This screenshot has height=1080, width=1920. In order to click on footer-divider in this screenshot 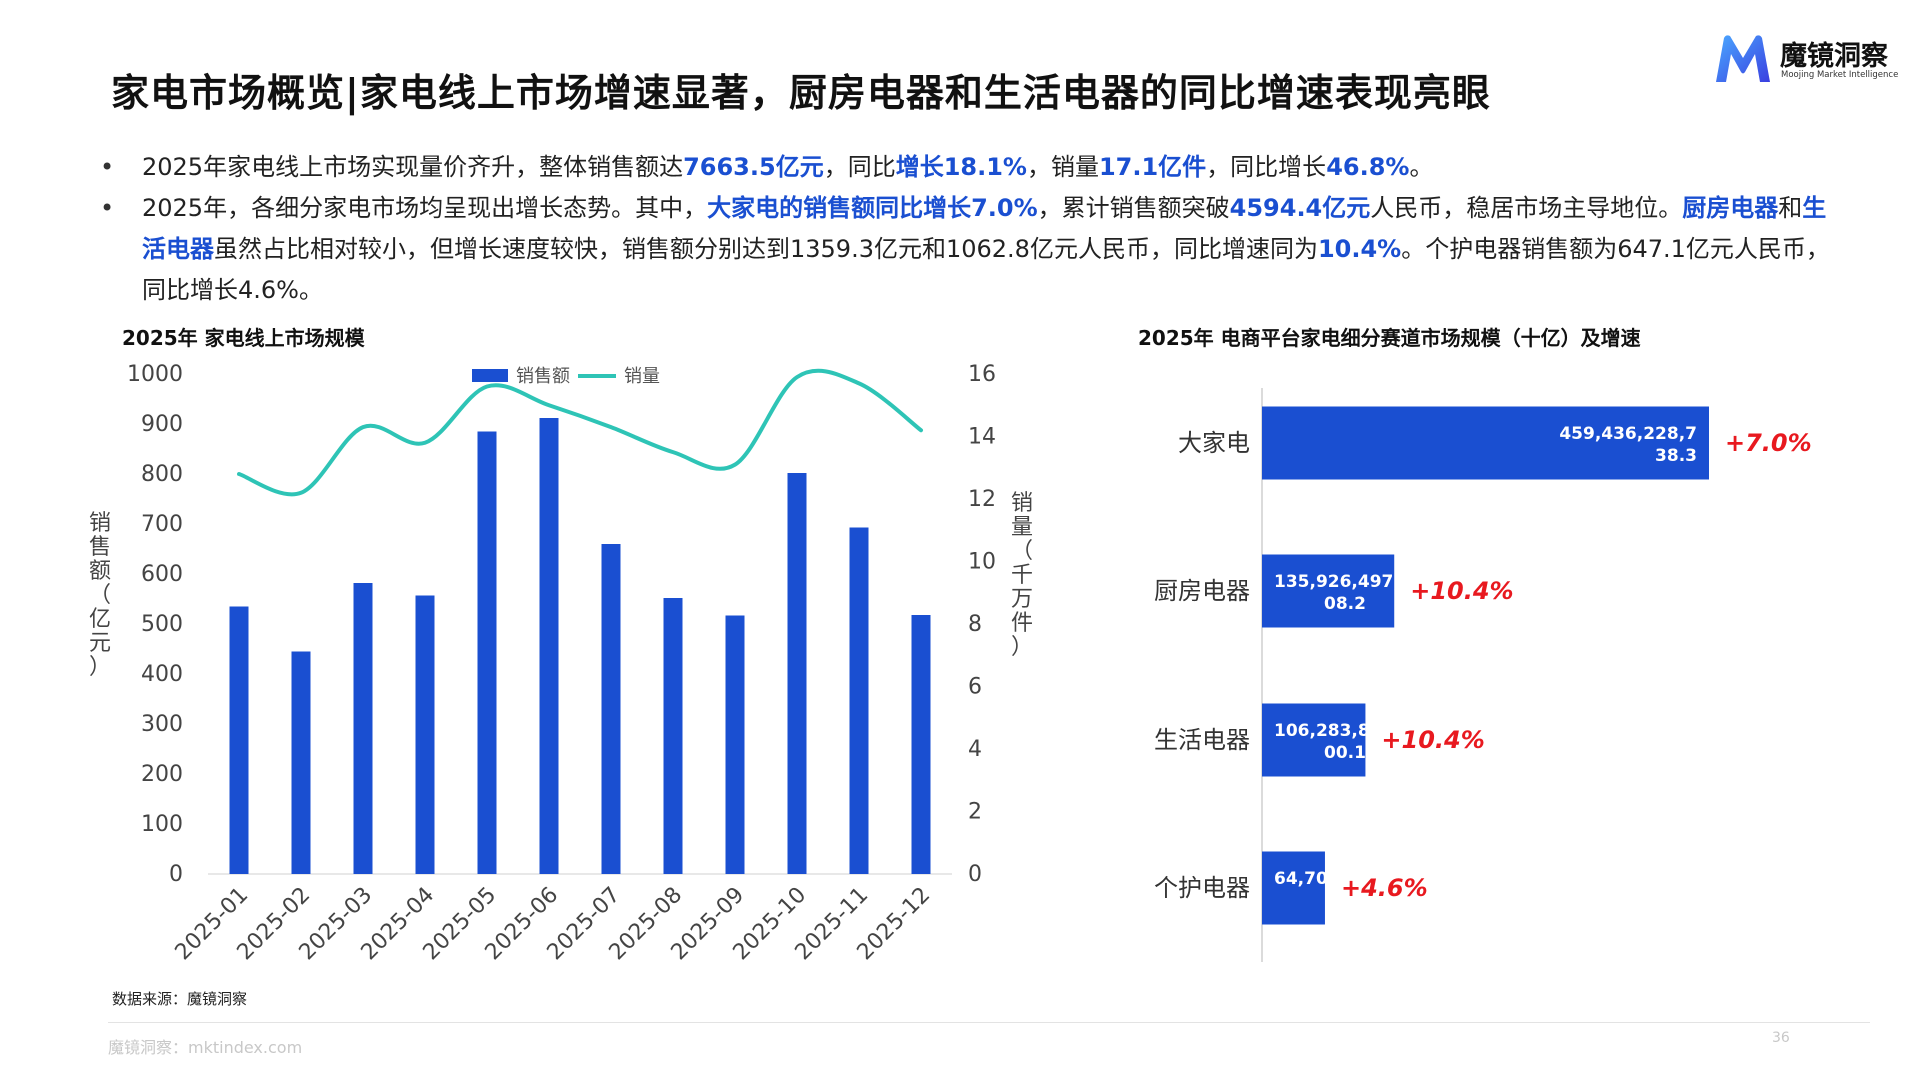, I will do `click(989, 1022)`.